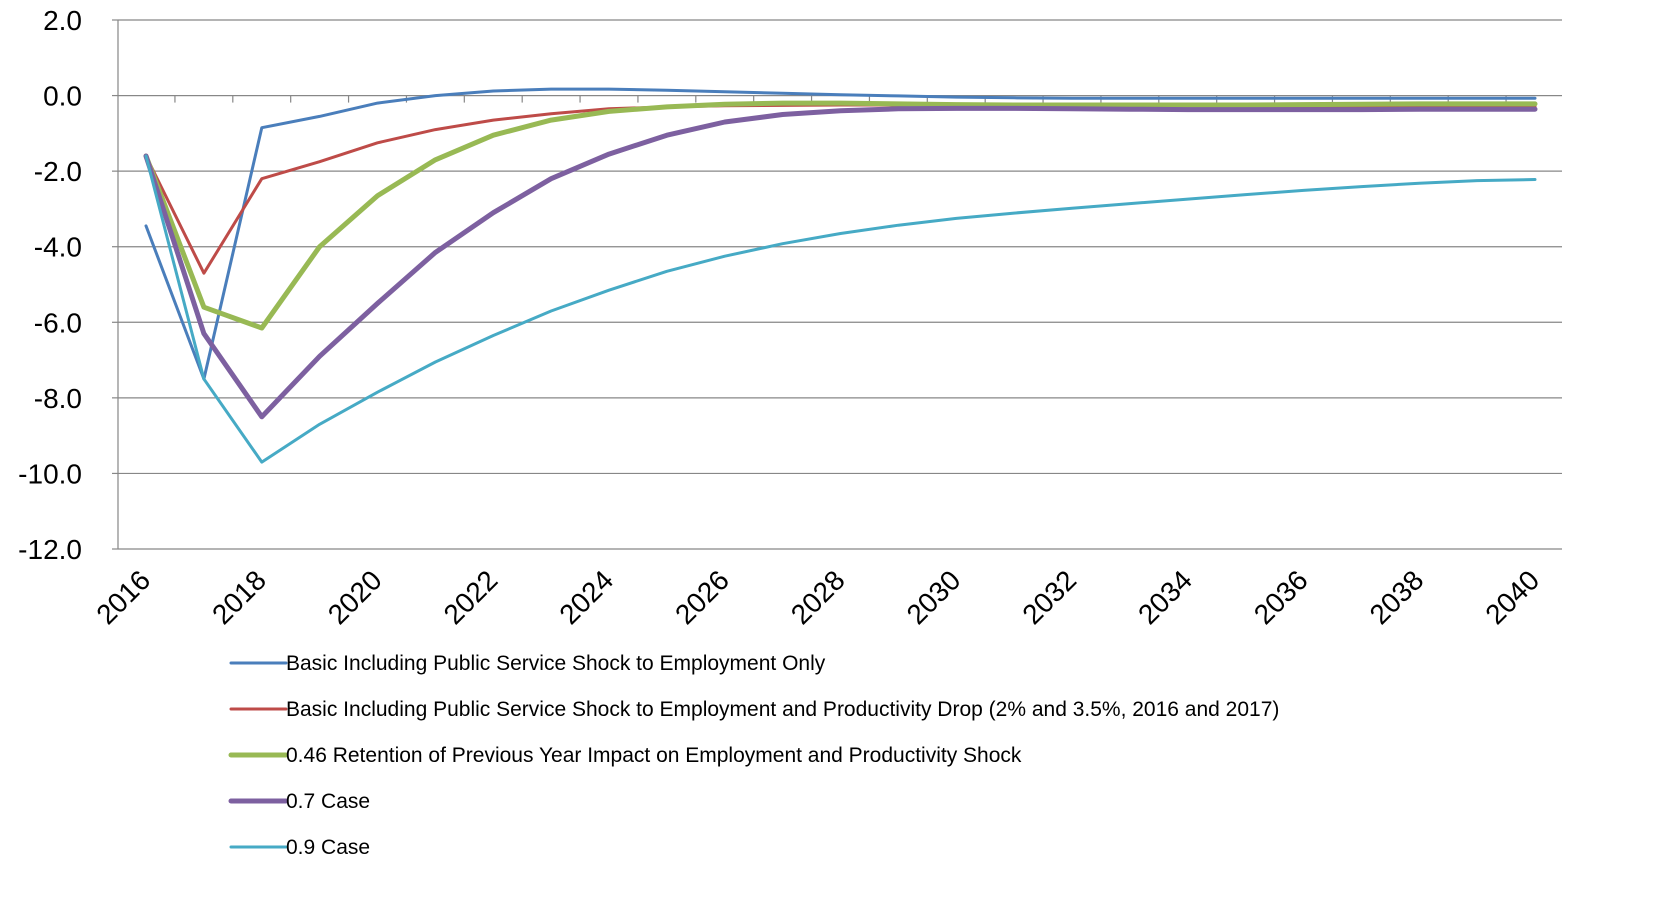 The height and width of the screenshot is (914, 1663). What do you see at coordinates (123, 597) in the screenshot?
I see `x-tick-label: 2016` at bounding box center [123, 597].